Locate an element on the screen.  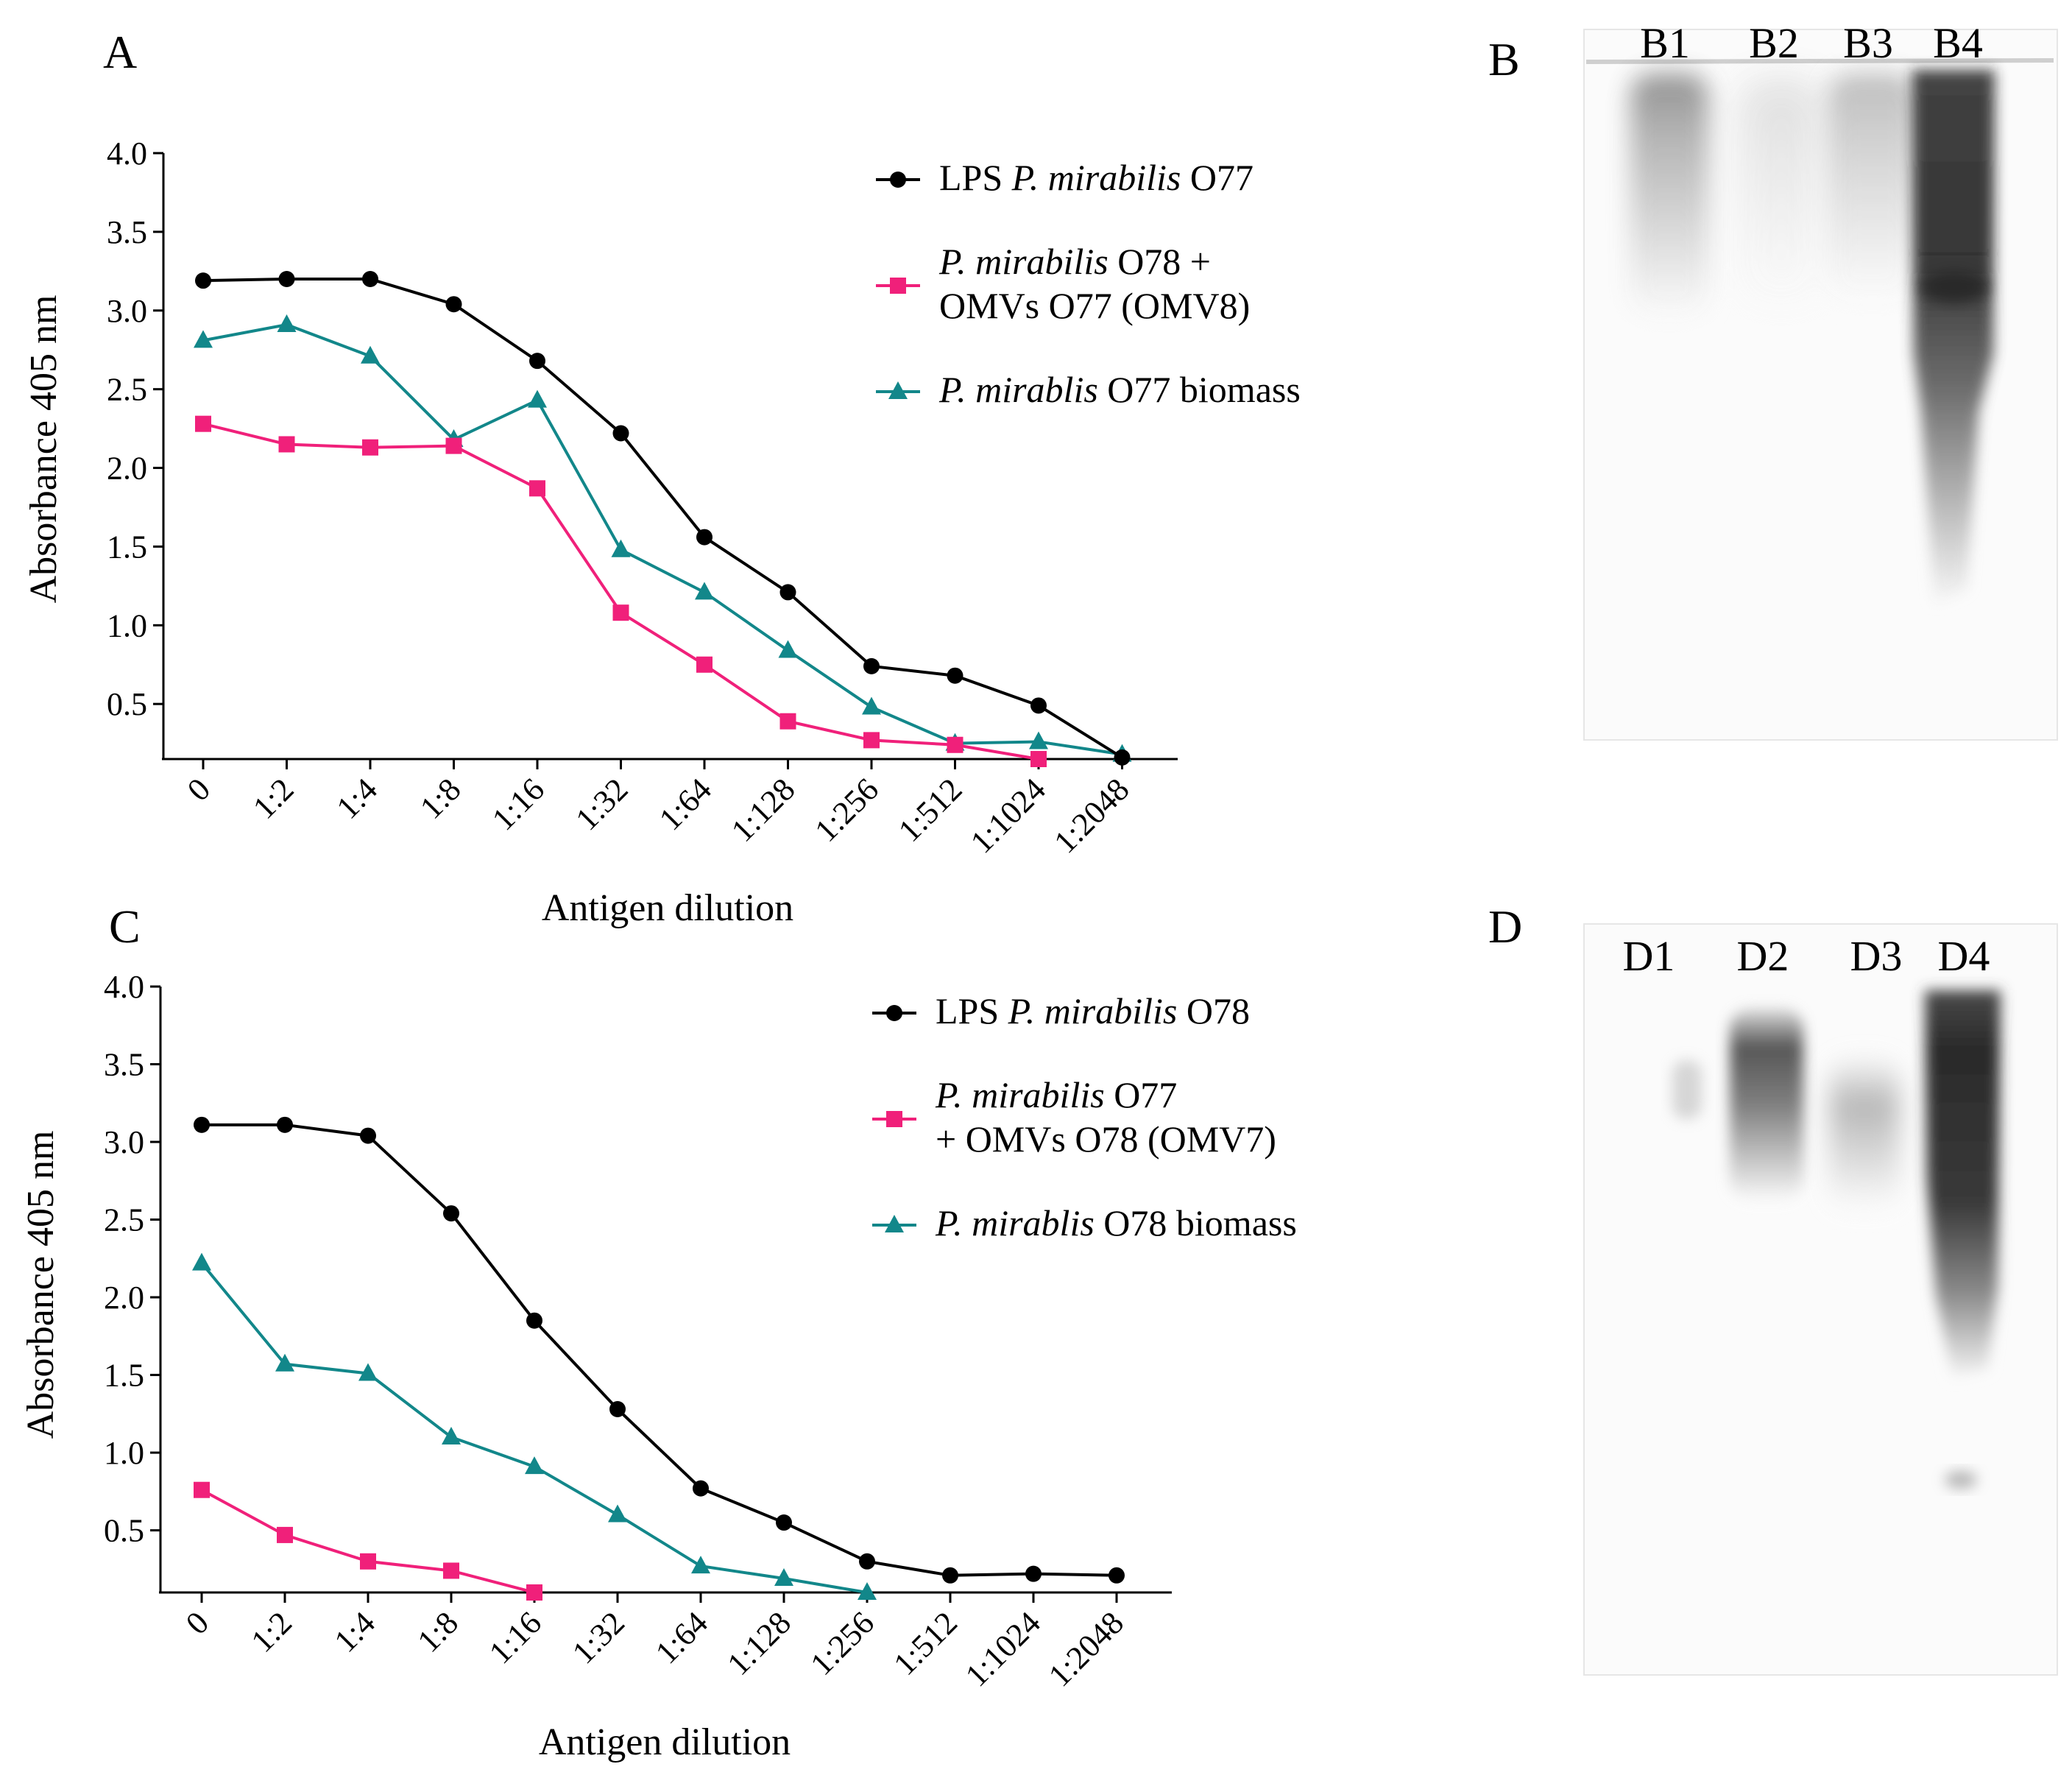
chart-a-x-tick-label: 1:1024 is located at coordinates (1008, 816).